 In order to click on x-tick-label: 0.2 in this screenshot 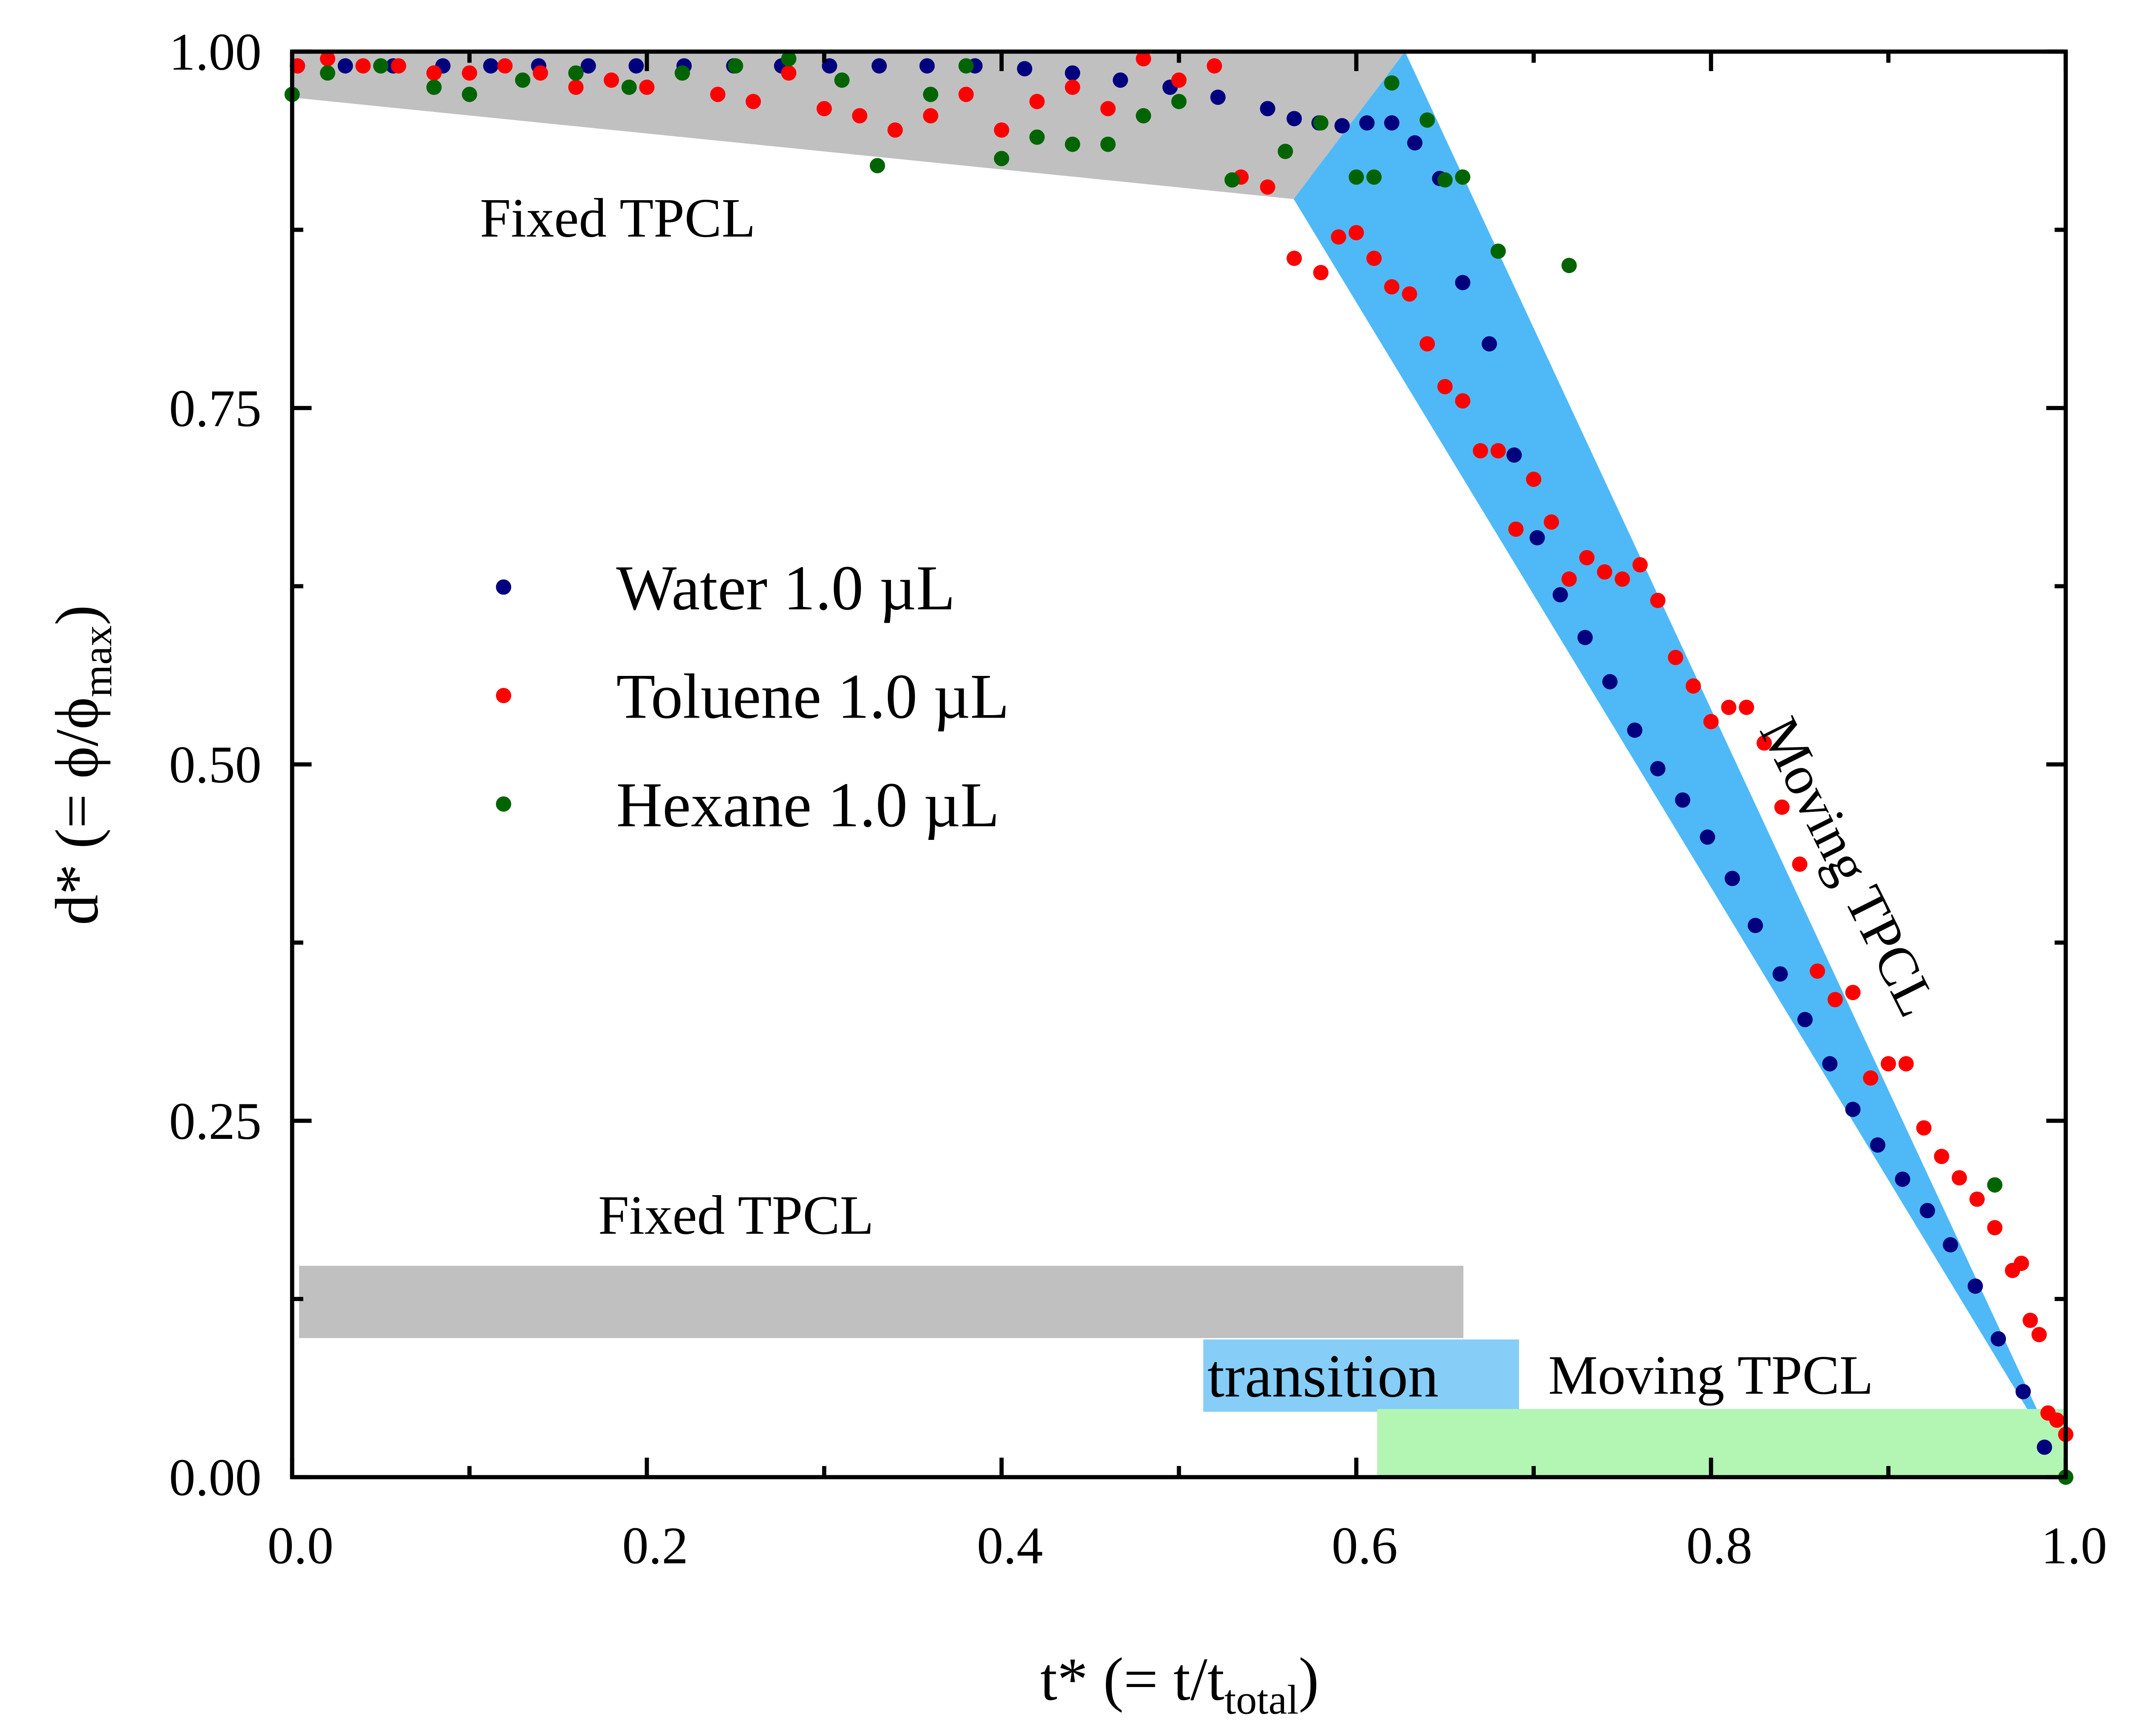, I will do `click(655, 1545)`.